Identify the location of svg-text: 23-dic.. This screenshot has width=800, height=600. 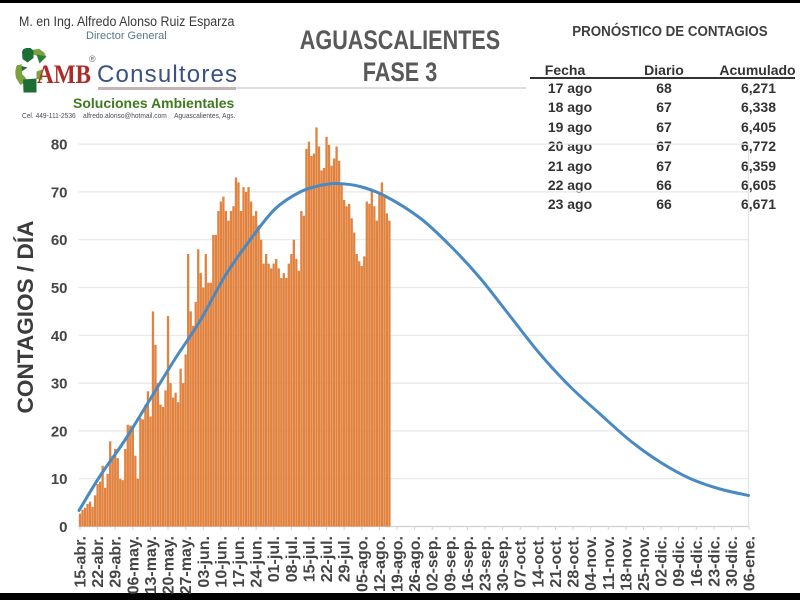
(715, 561).